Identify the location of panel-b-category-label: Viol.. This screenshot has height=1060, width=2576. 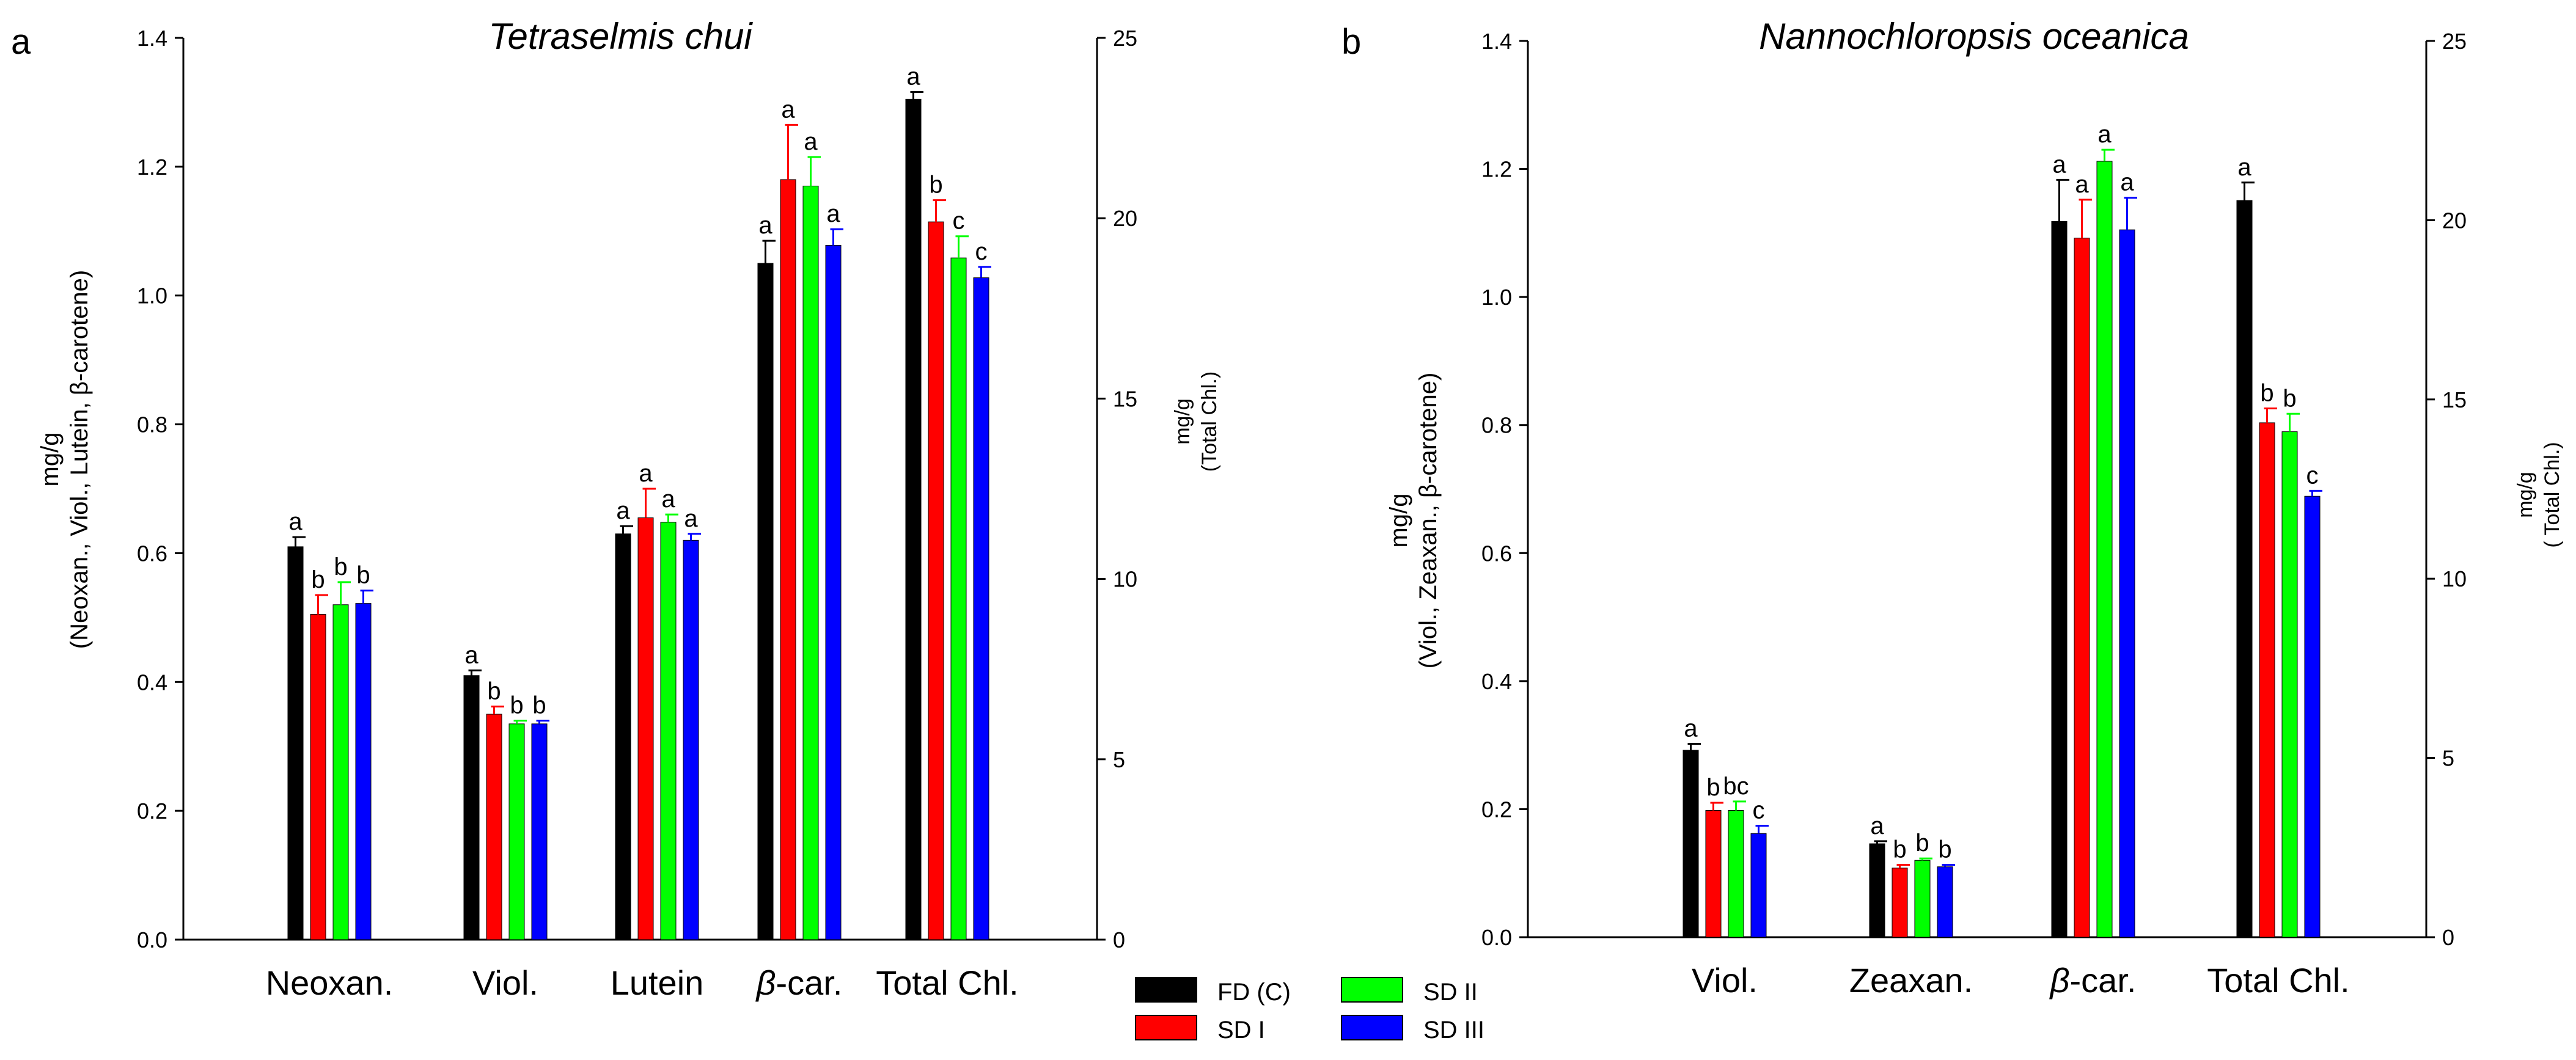
(1725, 980).